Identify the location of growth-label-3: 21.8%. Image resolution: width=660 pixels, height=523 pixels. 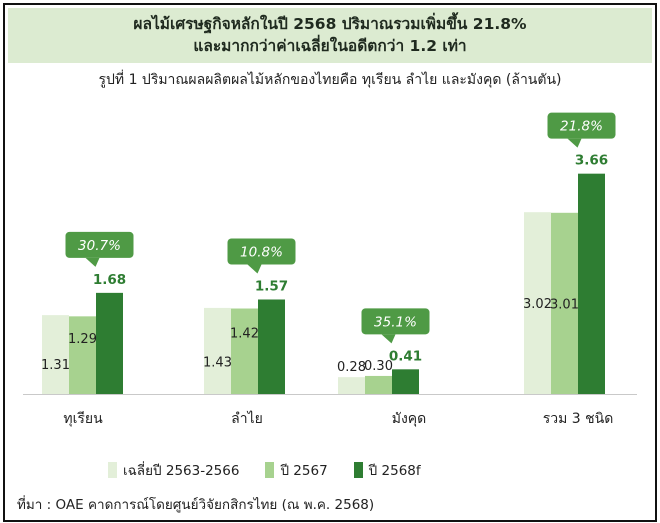
(581, 127).